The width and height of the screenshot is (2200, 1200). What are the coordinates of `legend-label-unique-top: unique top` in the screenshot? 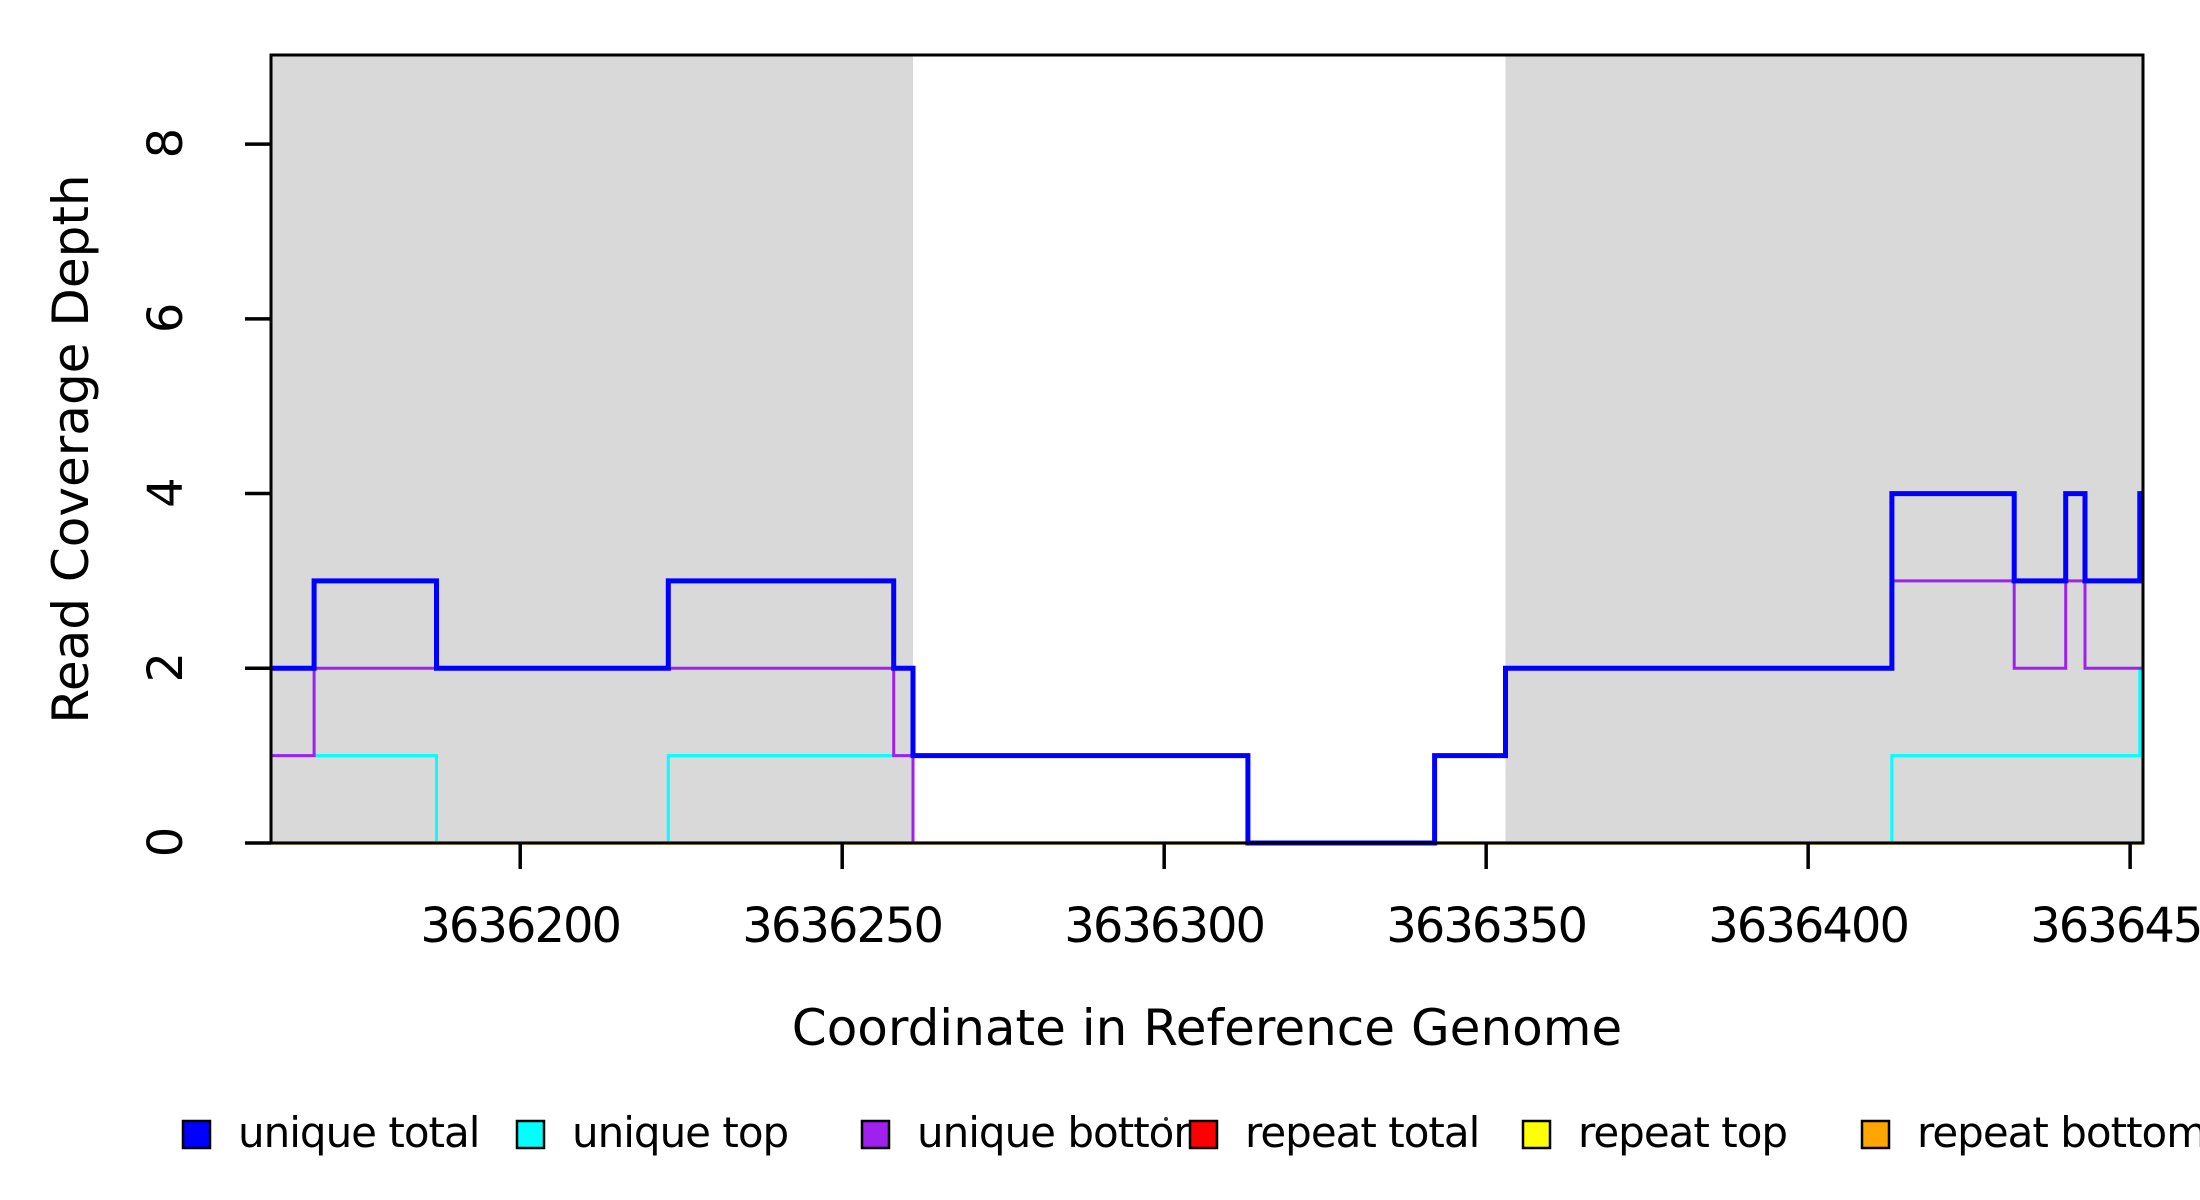 It's located at (680, 1132).